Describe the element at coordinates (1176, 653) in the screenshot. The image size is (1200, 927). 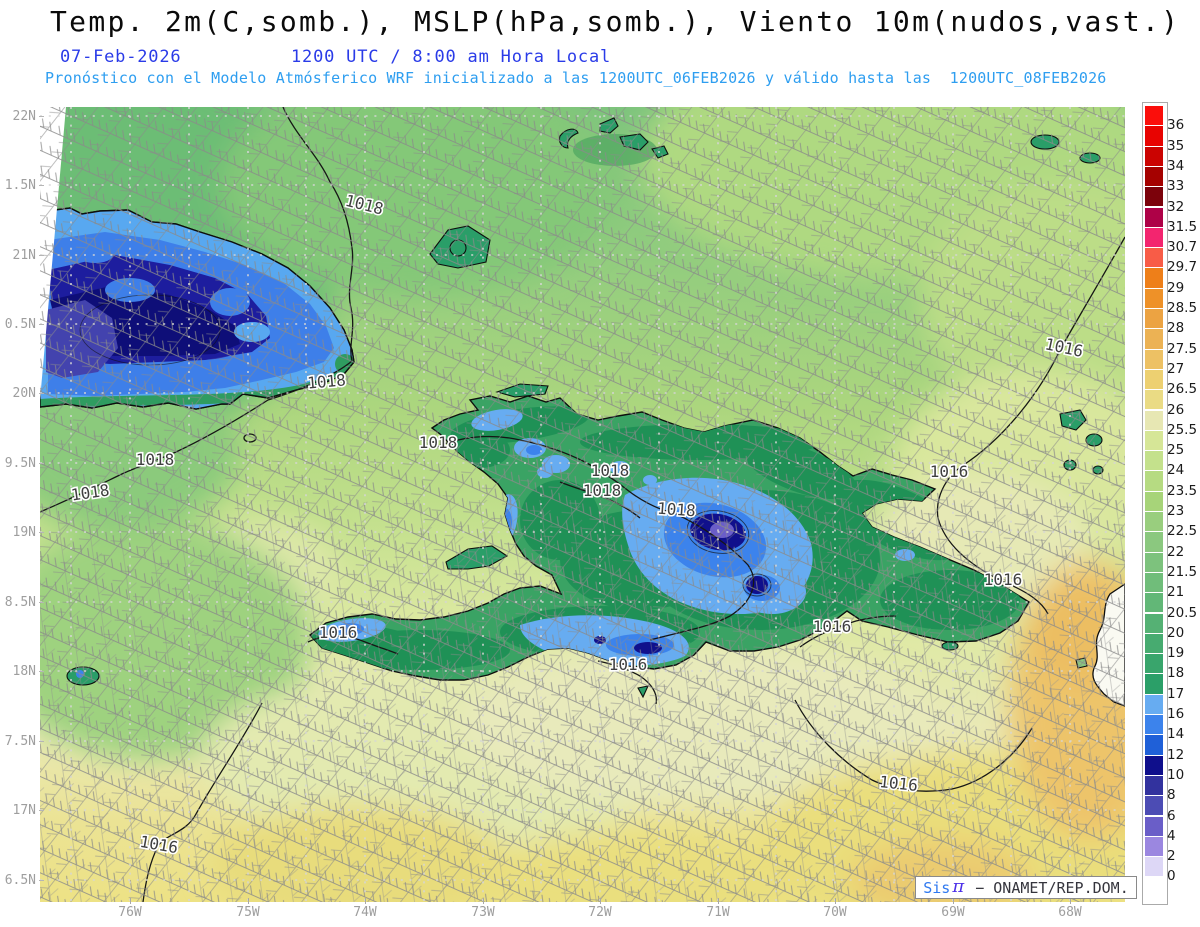
I see `colorbar-tick-label: 19` at that location.